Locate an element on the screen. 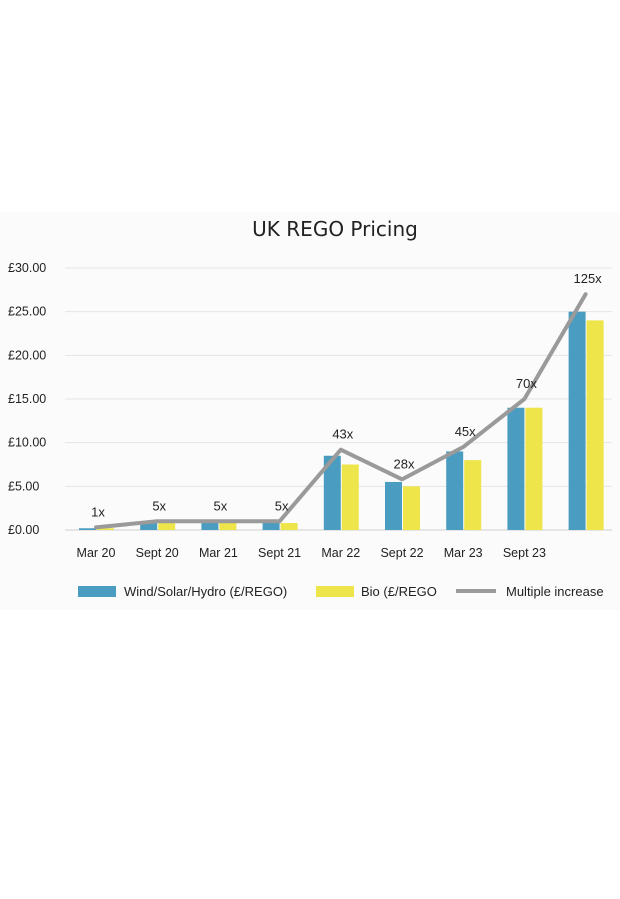 The image size is (620, 899). x-tick-label: Mar 22 is located at coordinates (340, 553).